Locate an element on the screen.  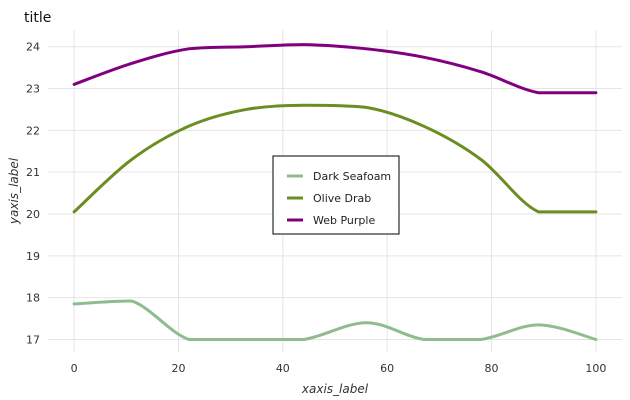
legend: Dark Seafoam Olive Drab Web Purple is located at coordinates (336, 195).